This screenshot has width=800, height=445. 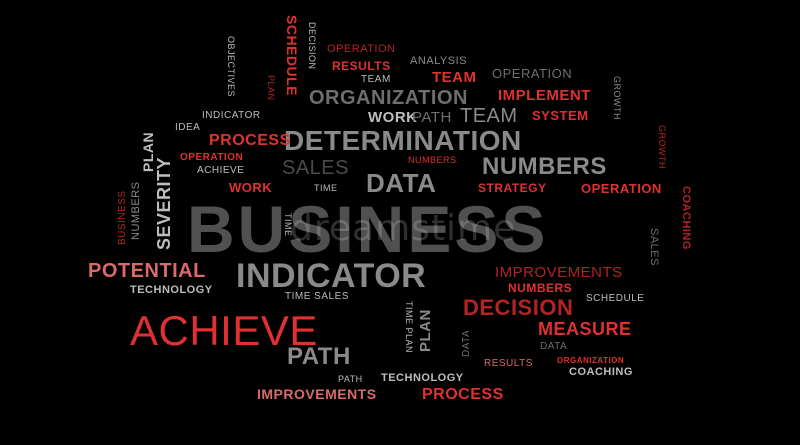 What do you see at coordinates (422, 378) in the screenshot?
I see `word-technology-bottom: TECHNOLOGY` at bounding box center [422, 378].